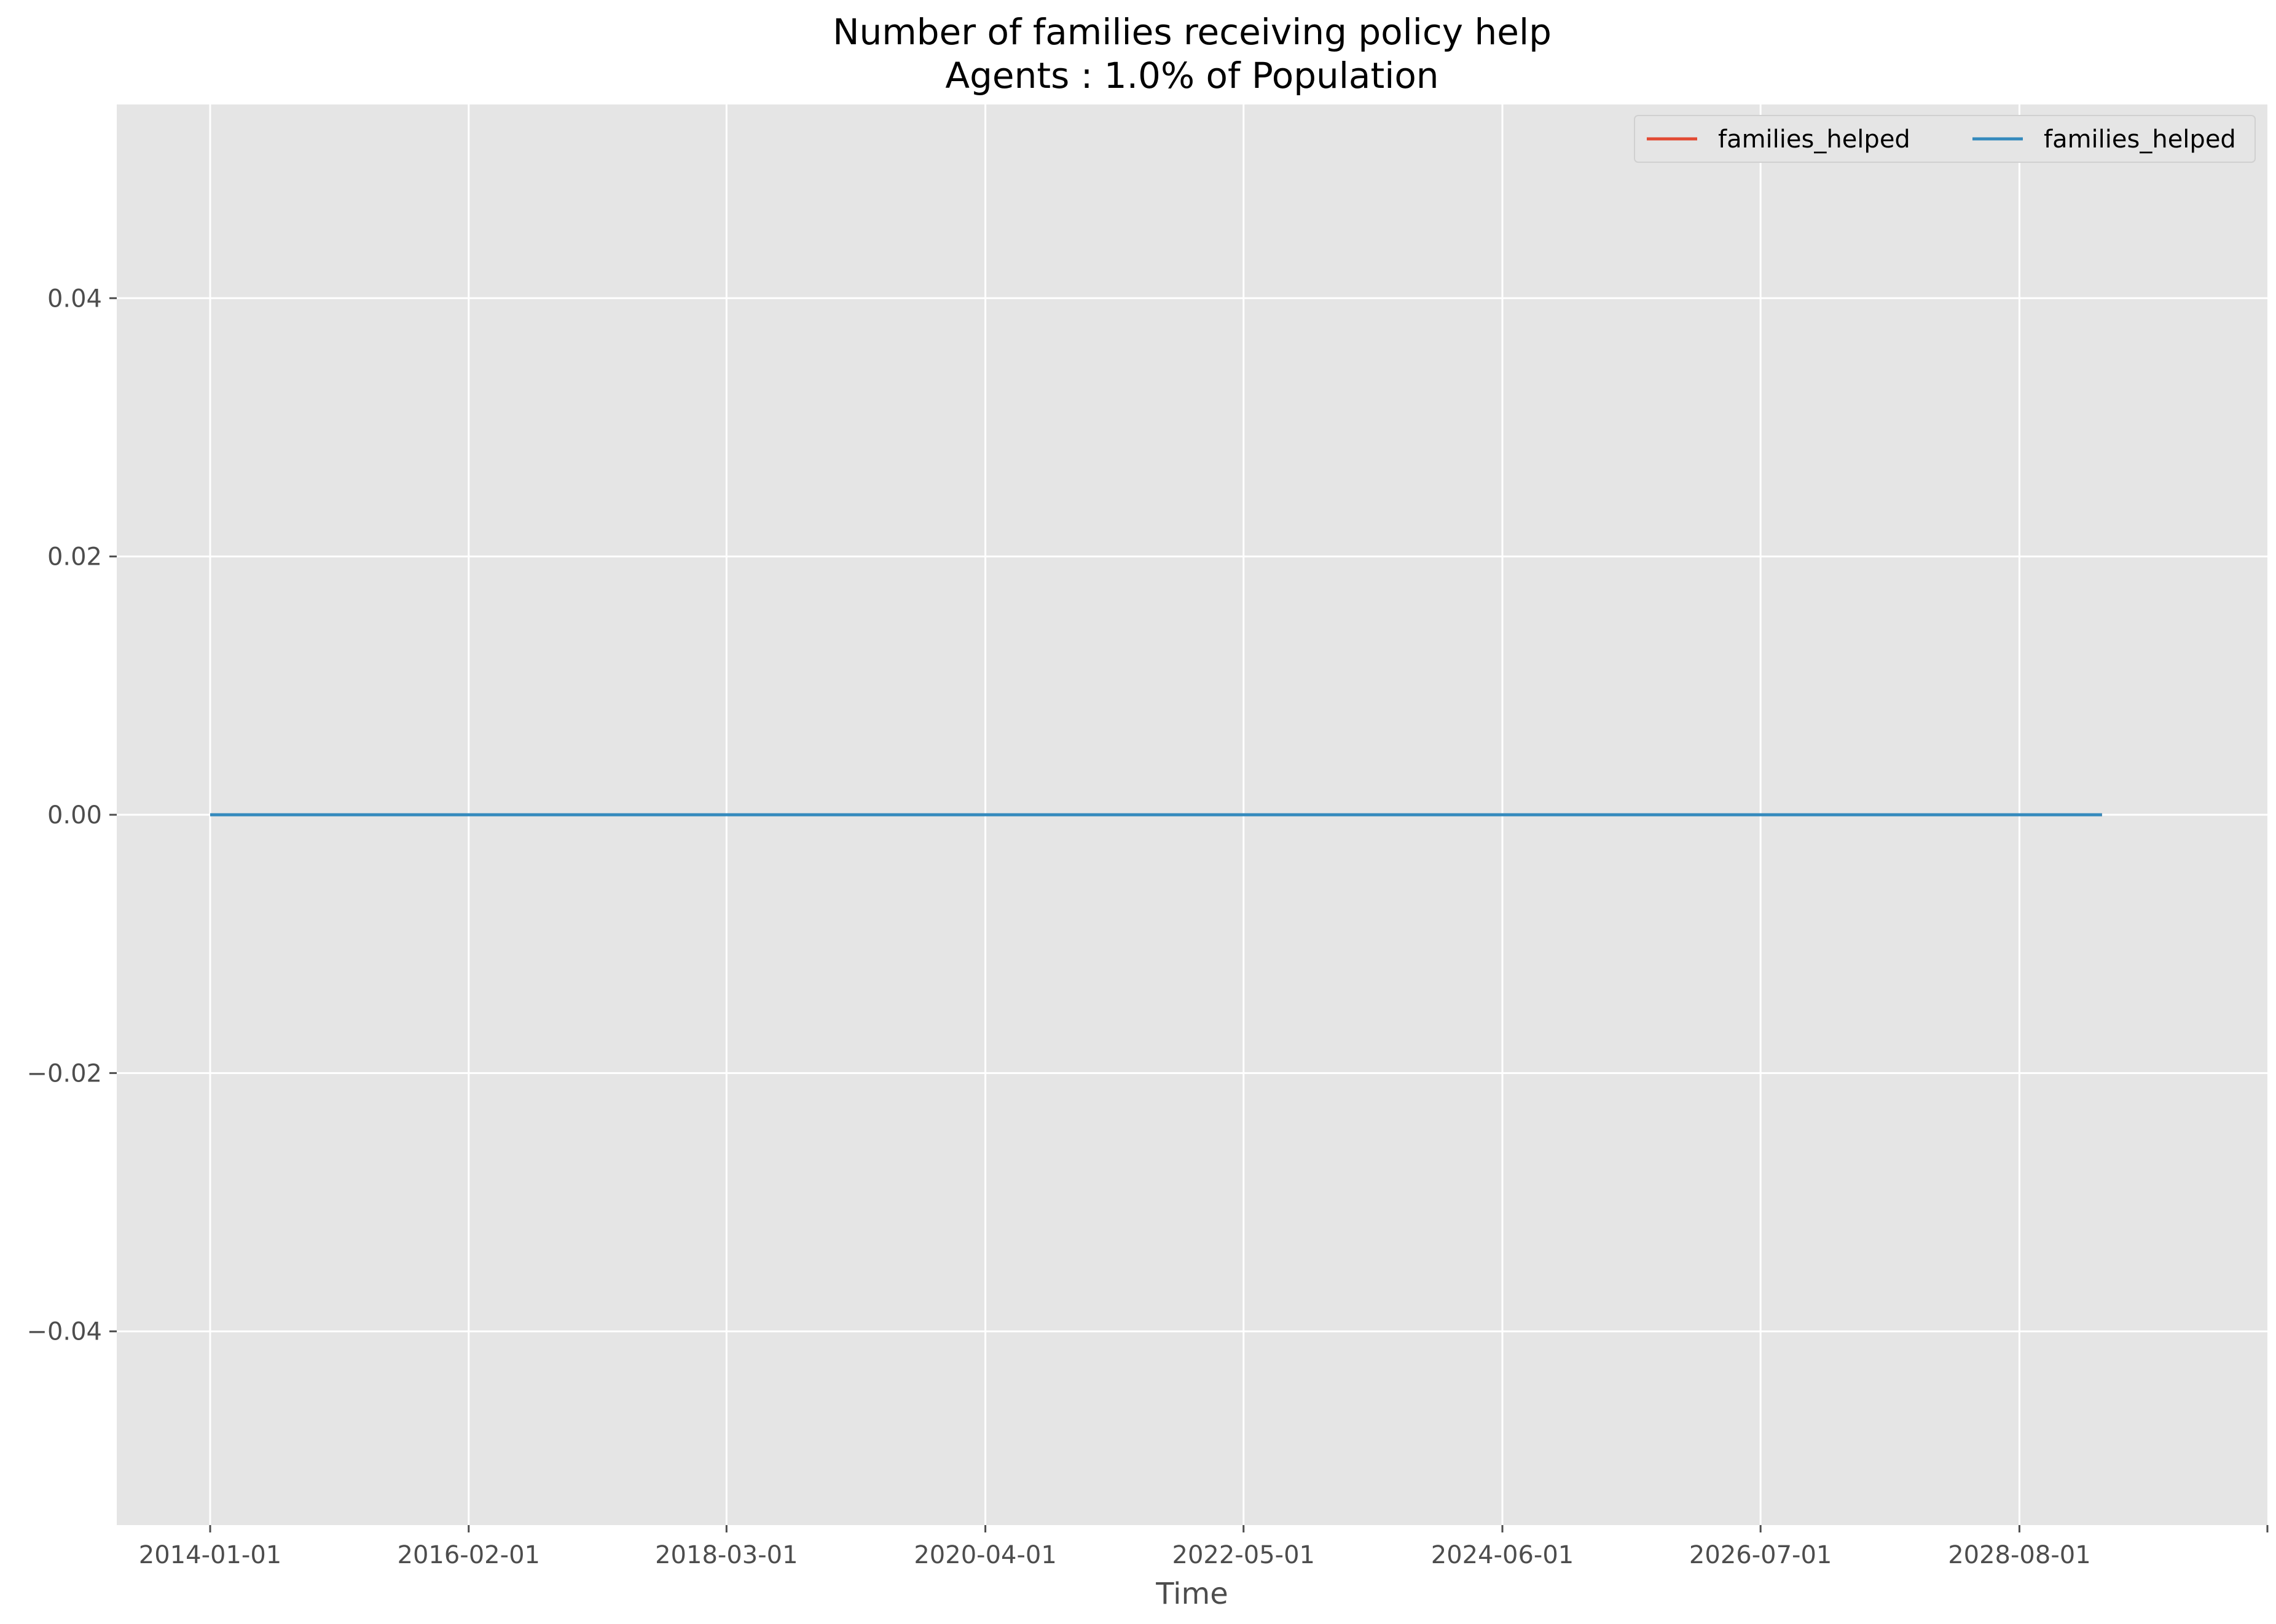 This screenshot has width=2276, height=1624. Describe the element at coordinates (1191, 1594) in the screenshot. I see `x-axis-label: Time` at that location.